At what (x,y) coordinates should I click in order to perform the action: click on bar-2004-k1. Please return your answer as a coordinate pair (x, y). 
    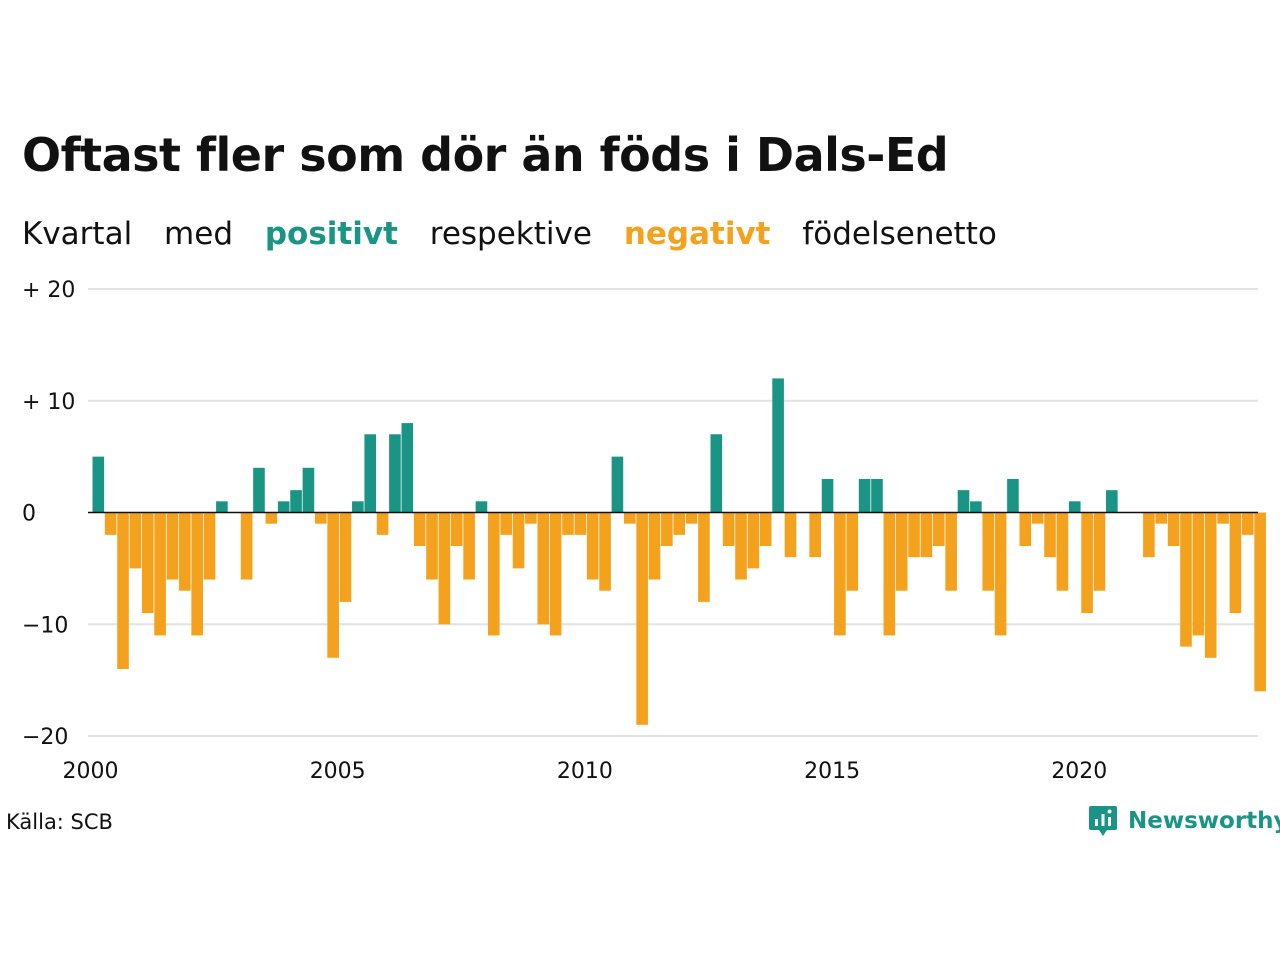
    Looking at the image, I should click on (296, 501).